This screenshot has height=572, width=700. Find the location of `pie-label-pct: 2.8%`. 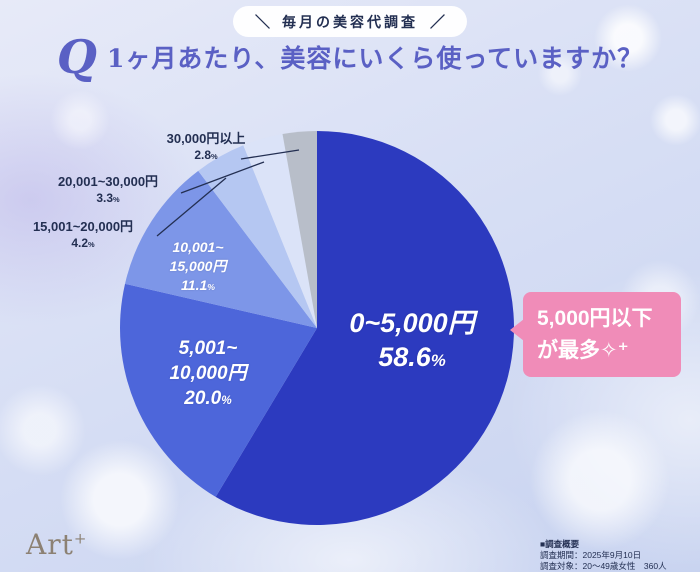

pie-label-pct: 2.8% is located at coordinates (206, 156).